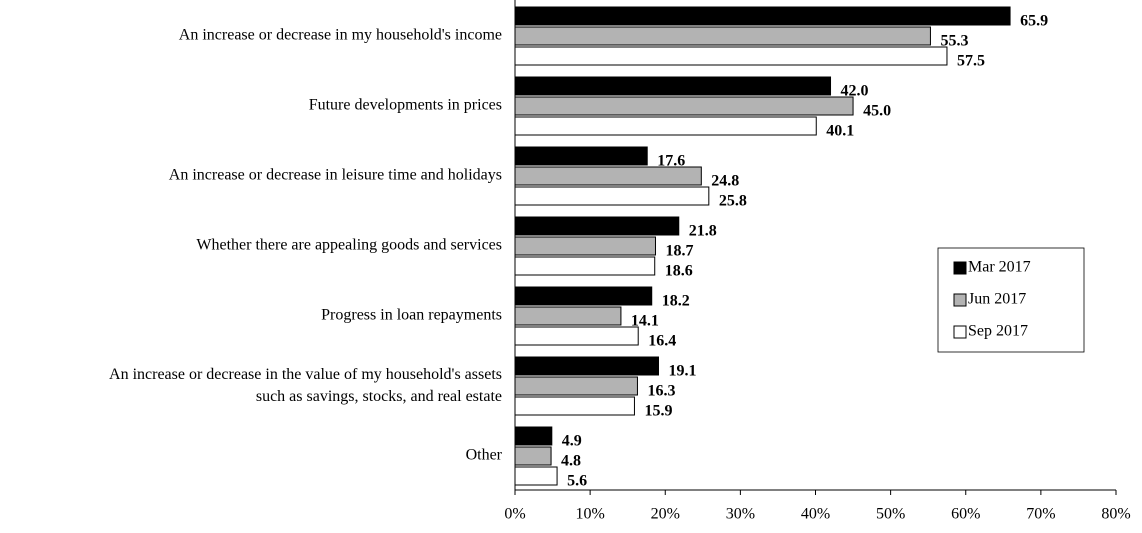 This screenshot has width=1142, height=533. Describe the element at coordinates (954, 41) in the screenshot. I see `value-label: 55.3` at that location.